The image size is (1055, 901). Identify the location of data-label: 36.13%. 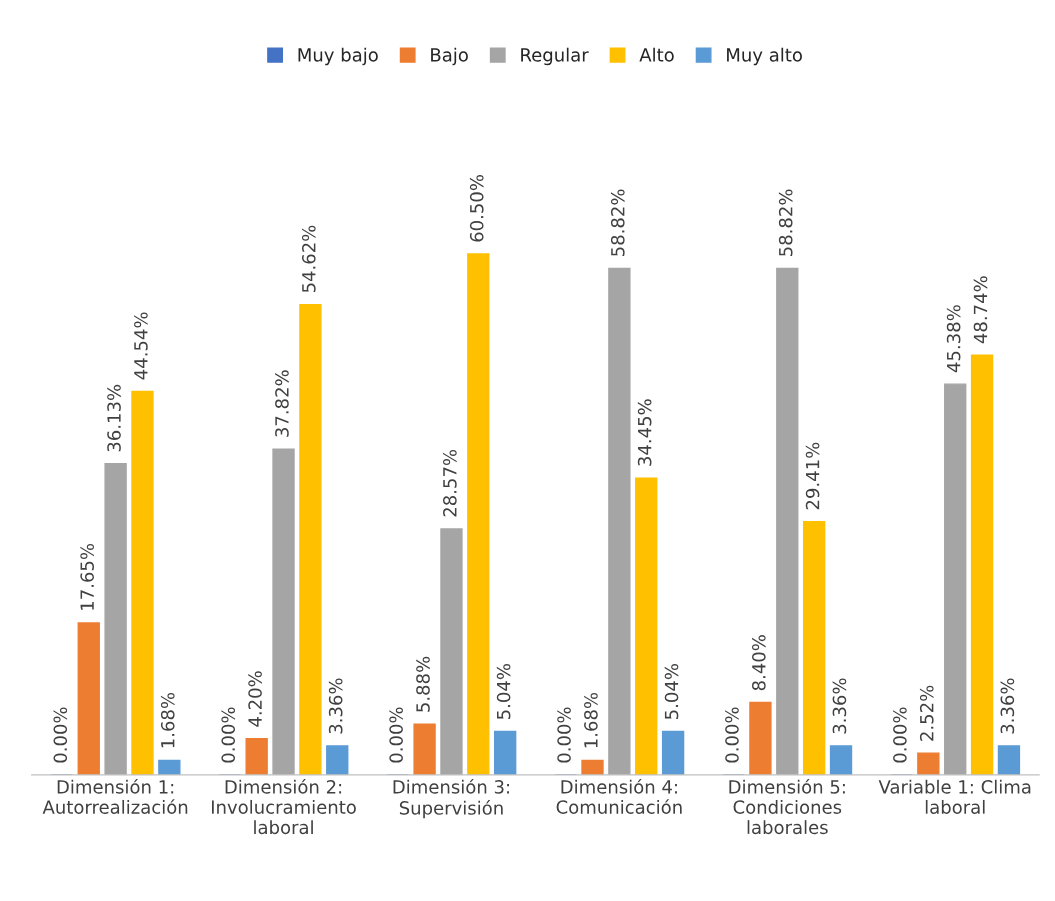
(114, 418).